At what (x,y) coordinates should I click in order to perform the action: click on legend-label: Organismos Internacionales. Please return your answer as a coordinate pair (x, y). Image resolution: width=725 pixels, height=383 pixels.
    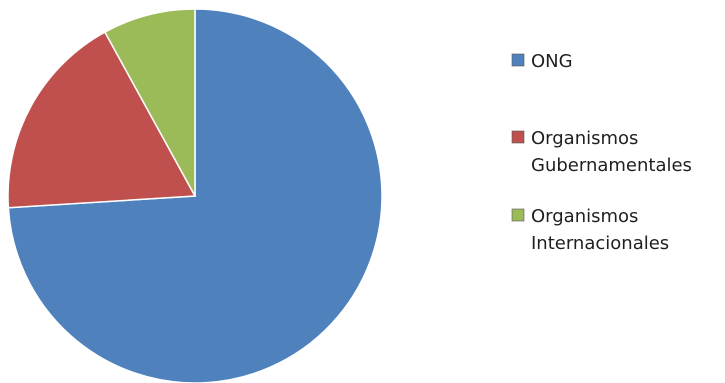
    Looking at the image, I should click on (600, 230).